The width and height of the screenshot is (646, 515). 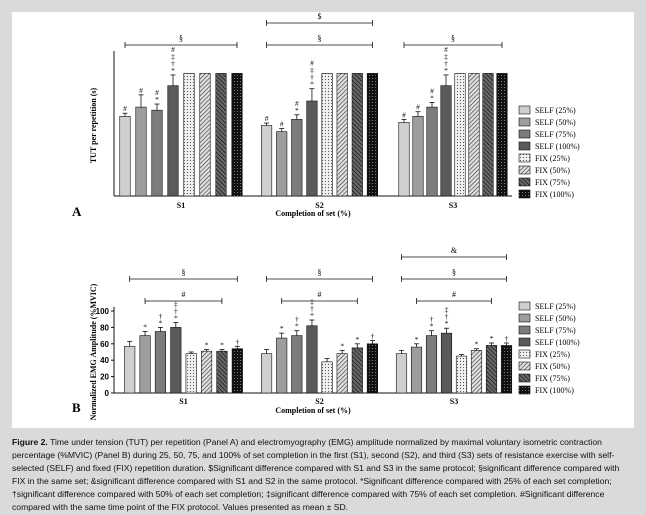 I want to click on y-tick-label: 0, so click(x=107, y=393).